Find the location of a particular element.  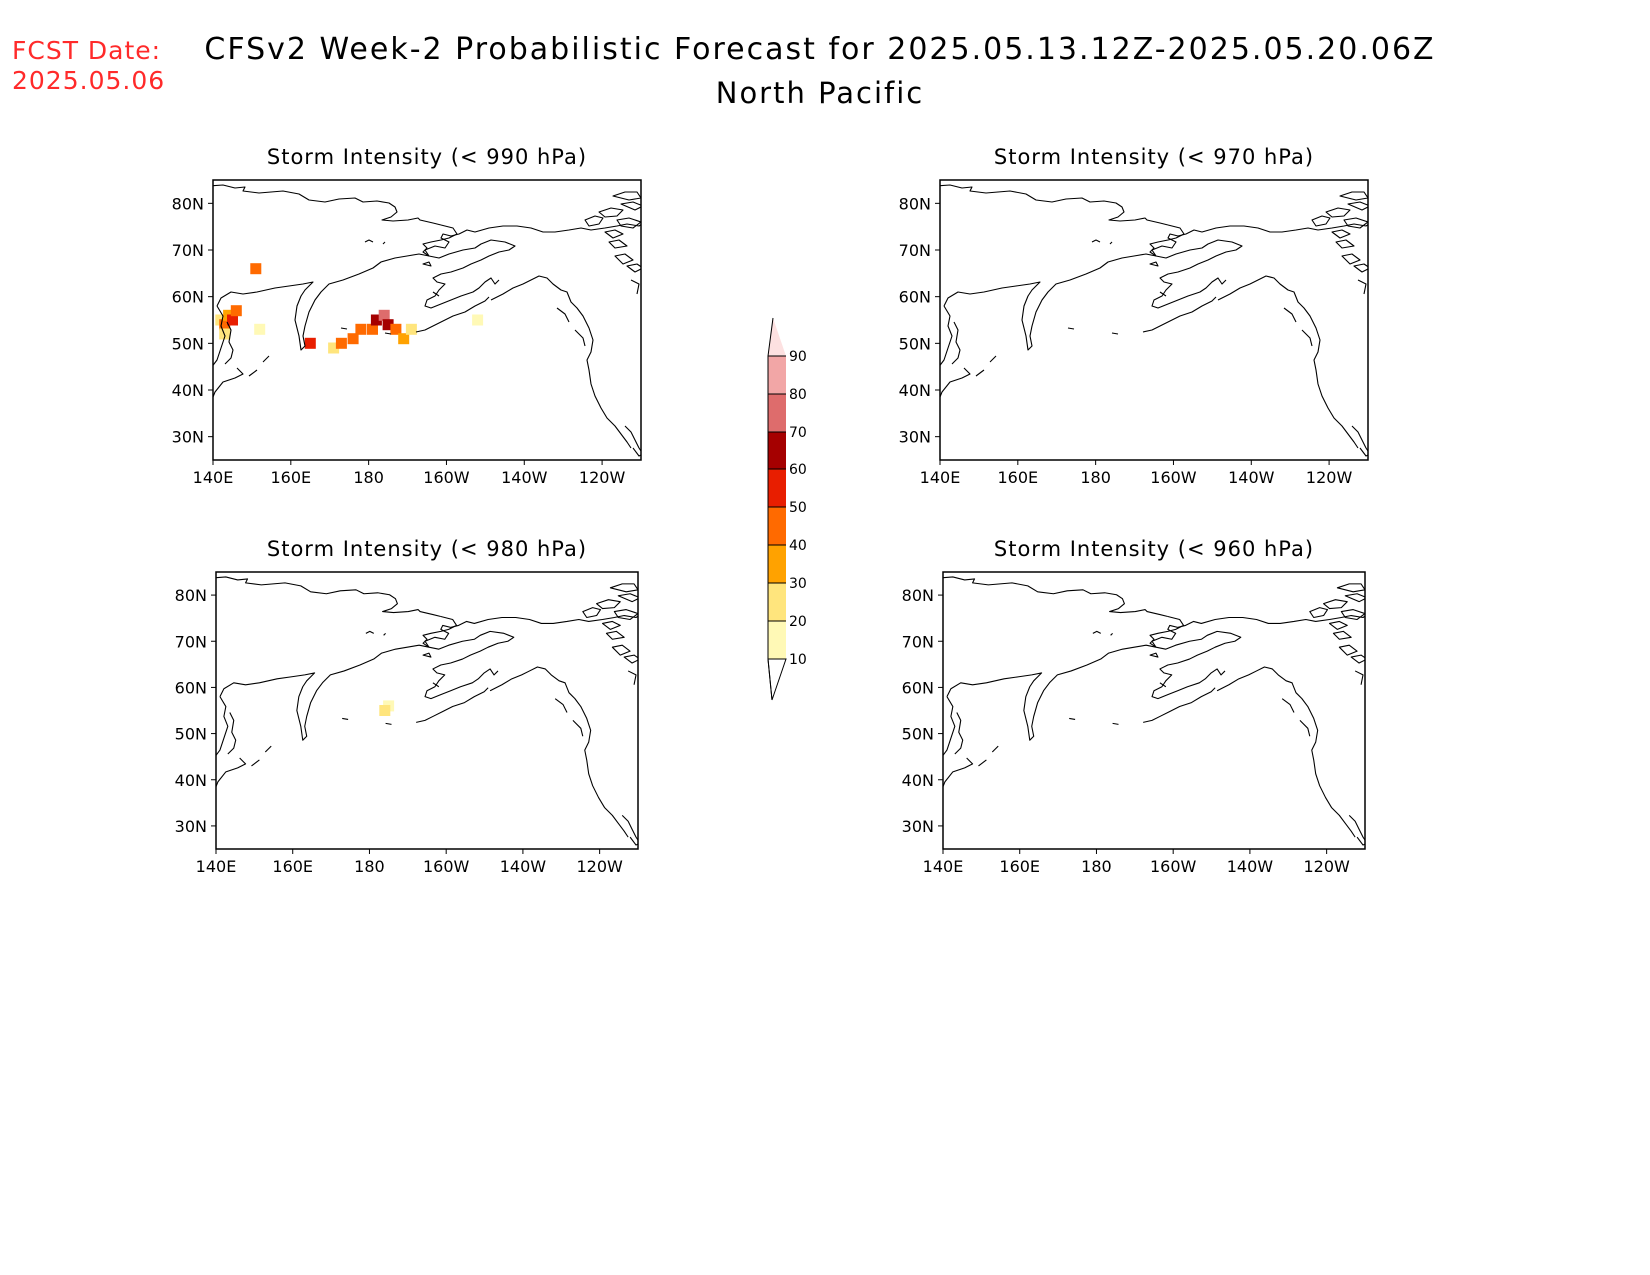

forecast-date-label: FCST Date: is located at coordinates (87, 50).